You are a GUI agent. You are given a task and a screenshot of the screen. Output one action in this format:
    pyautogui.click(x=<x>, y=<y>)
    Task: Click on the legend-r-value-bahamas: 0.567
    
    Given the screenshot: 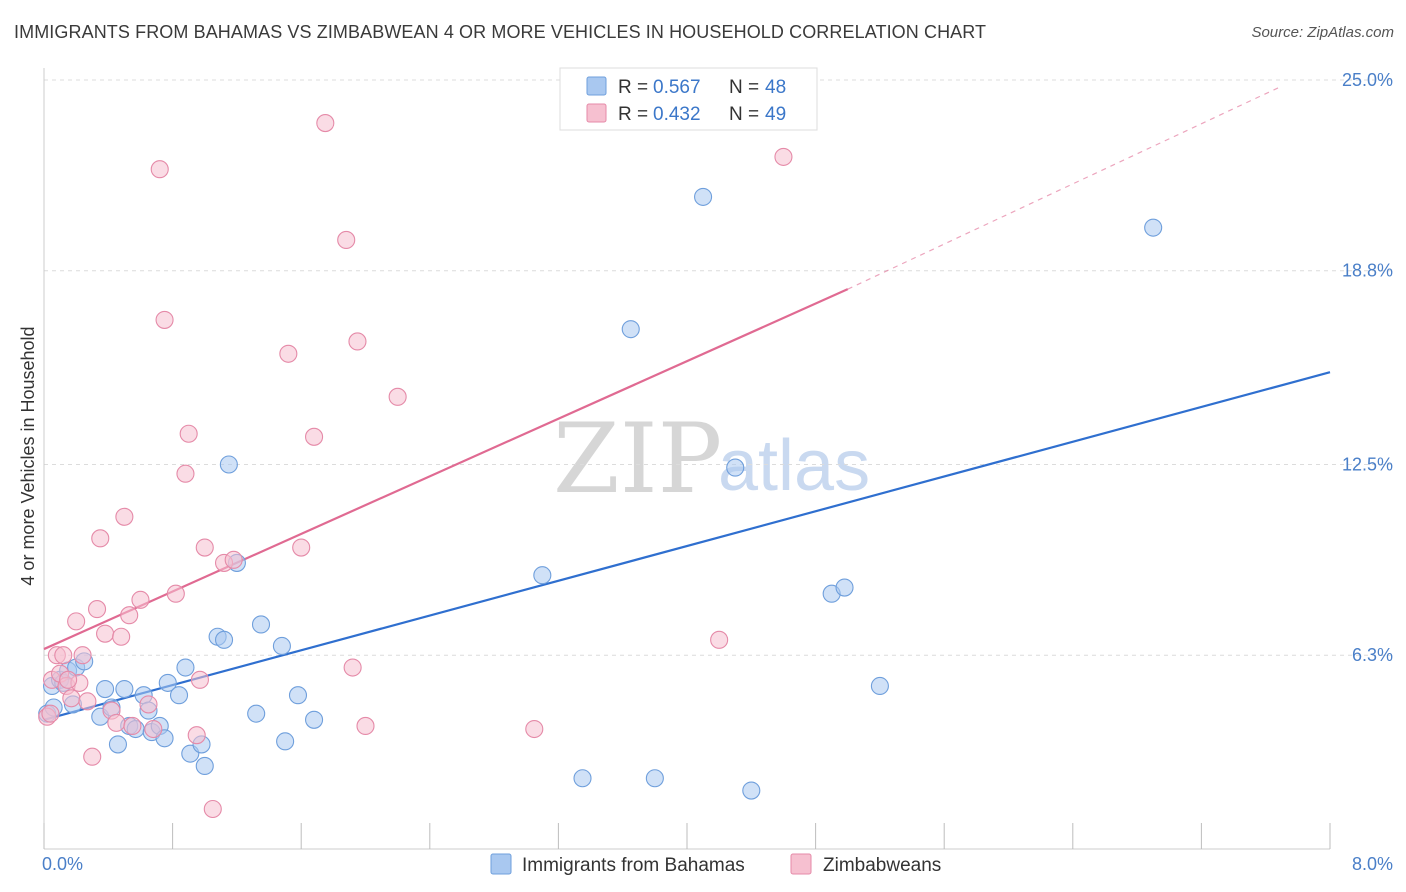 What is the action you would take?
    pyautogui.click(x=677, y=87)
    